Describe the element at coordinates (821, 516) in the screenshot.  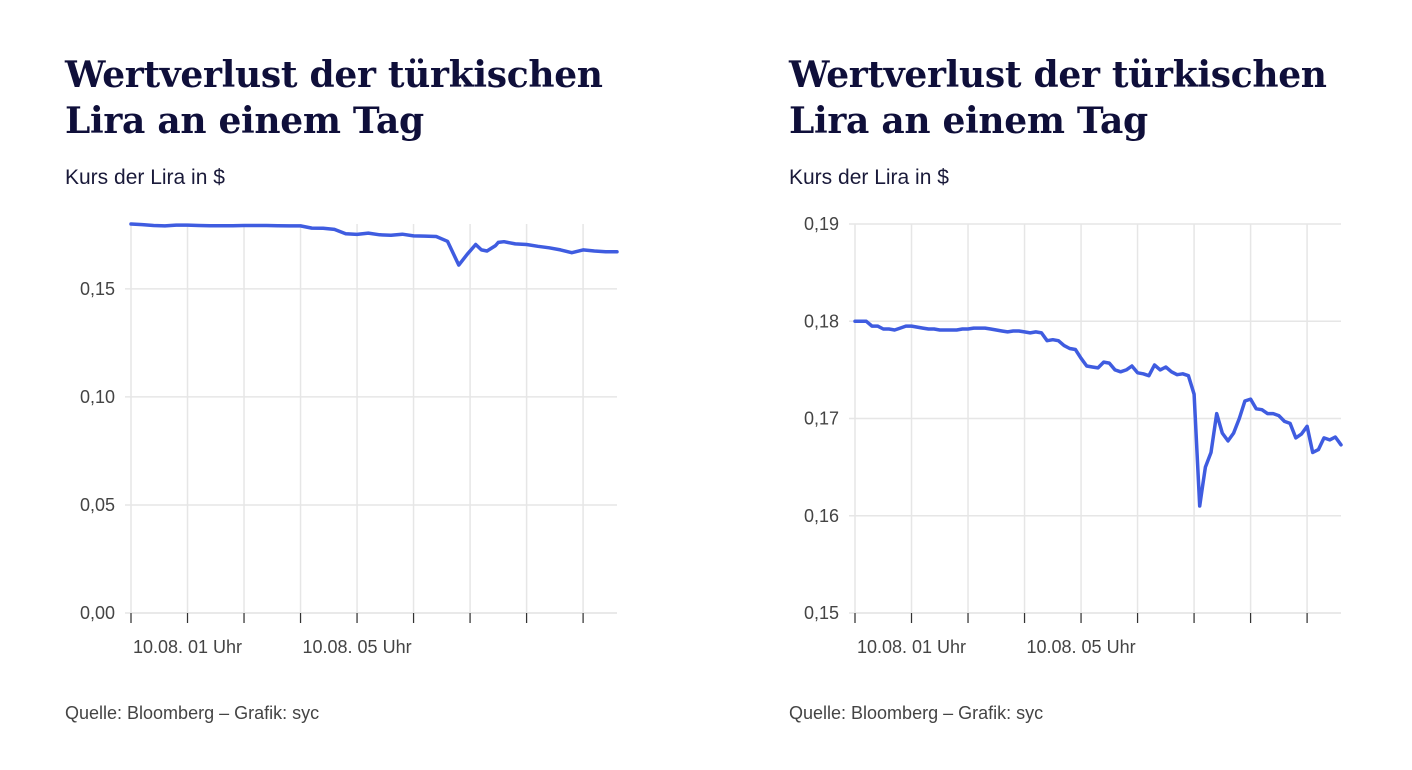
I see `y-tick-label: 0,16` at that location.